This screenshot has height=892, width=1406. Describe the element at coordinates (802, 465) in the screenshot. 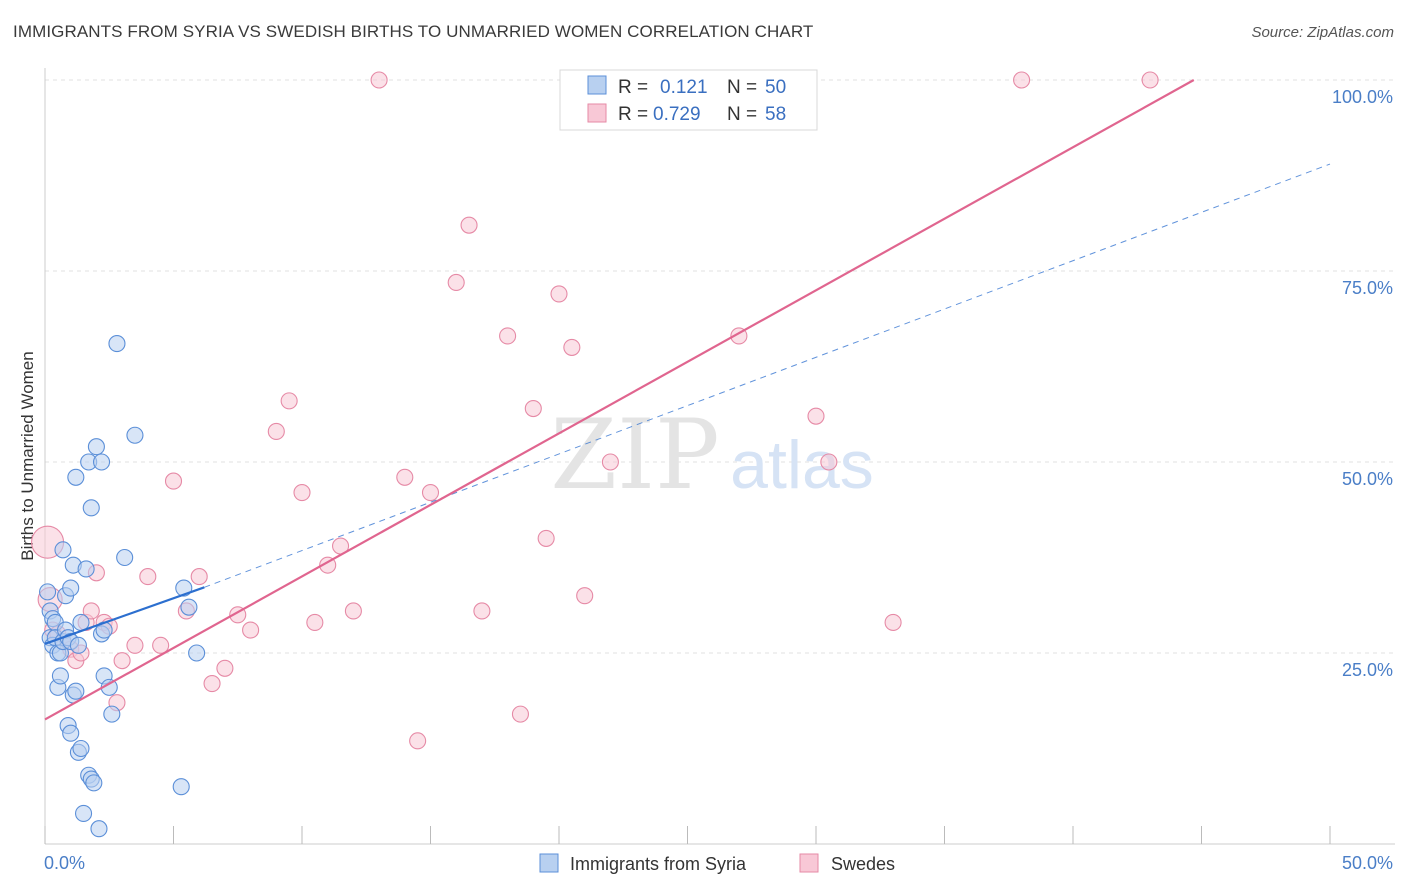

I see `watermark-atlas: atlas` at that location.